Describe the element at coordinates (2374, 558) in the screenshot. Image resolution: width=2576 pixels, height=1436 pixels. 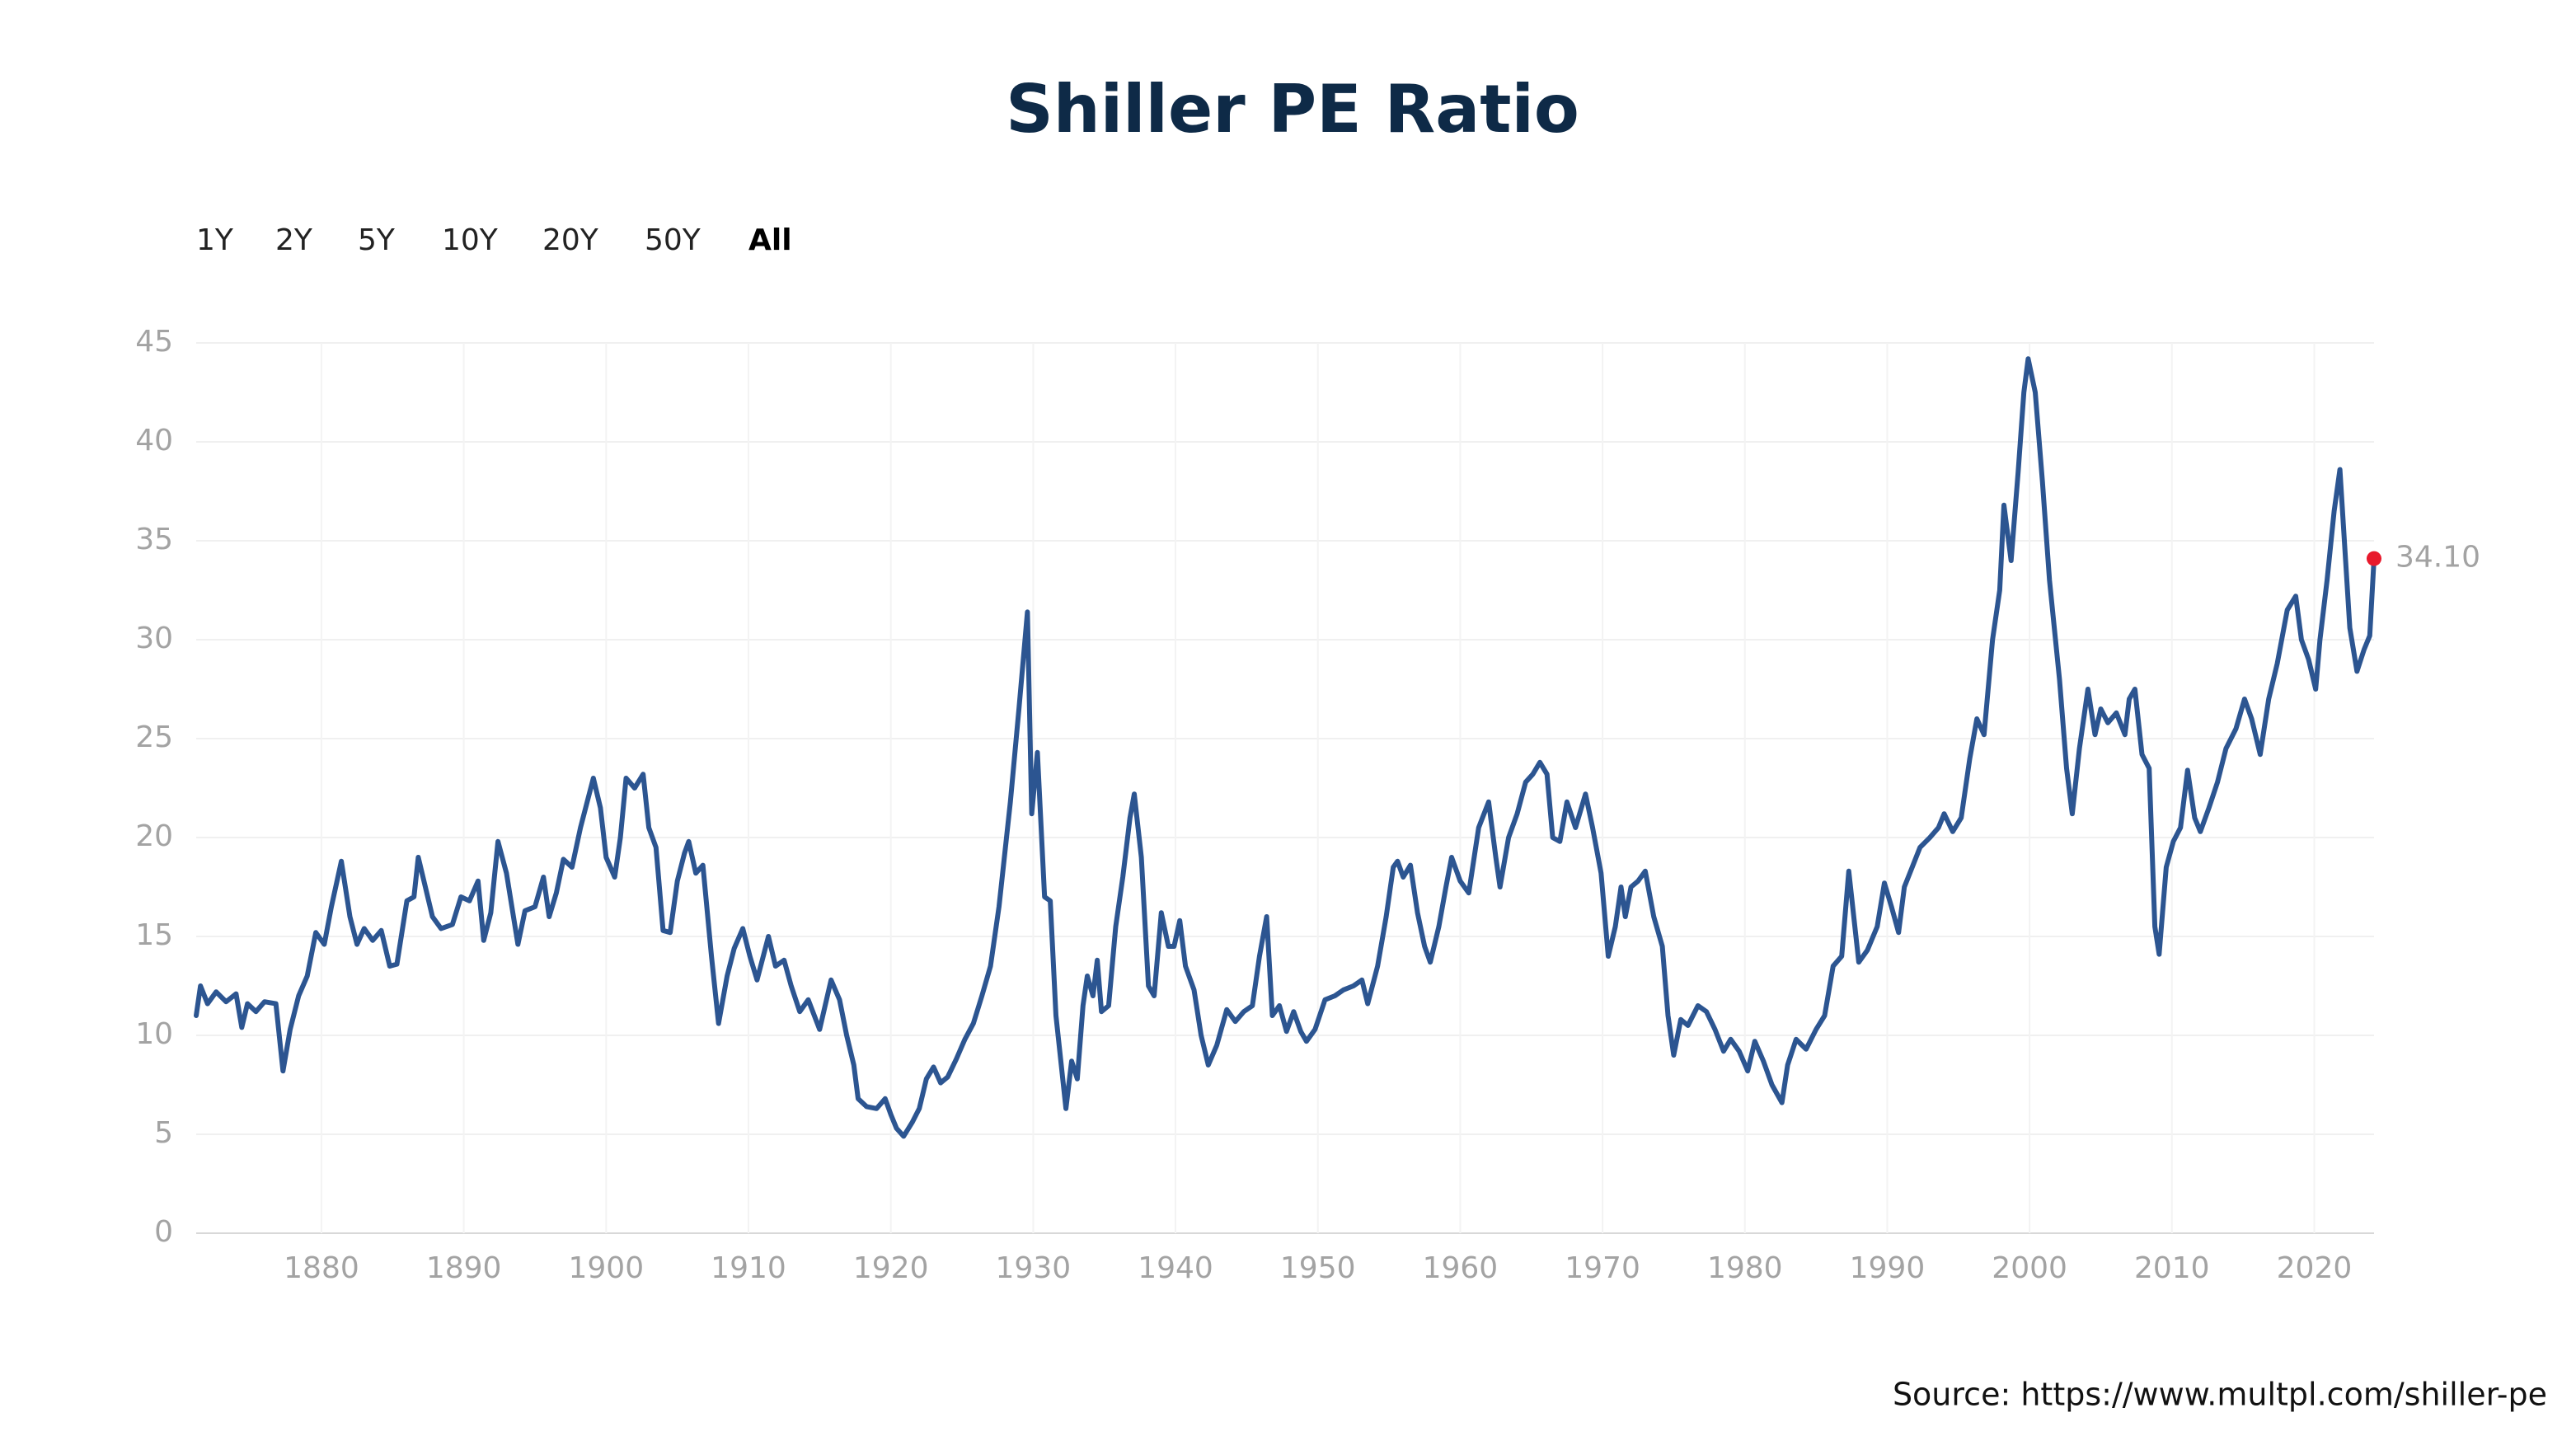
I see `last-point` at that location.